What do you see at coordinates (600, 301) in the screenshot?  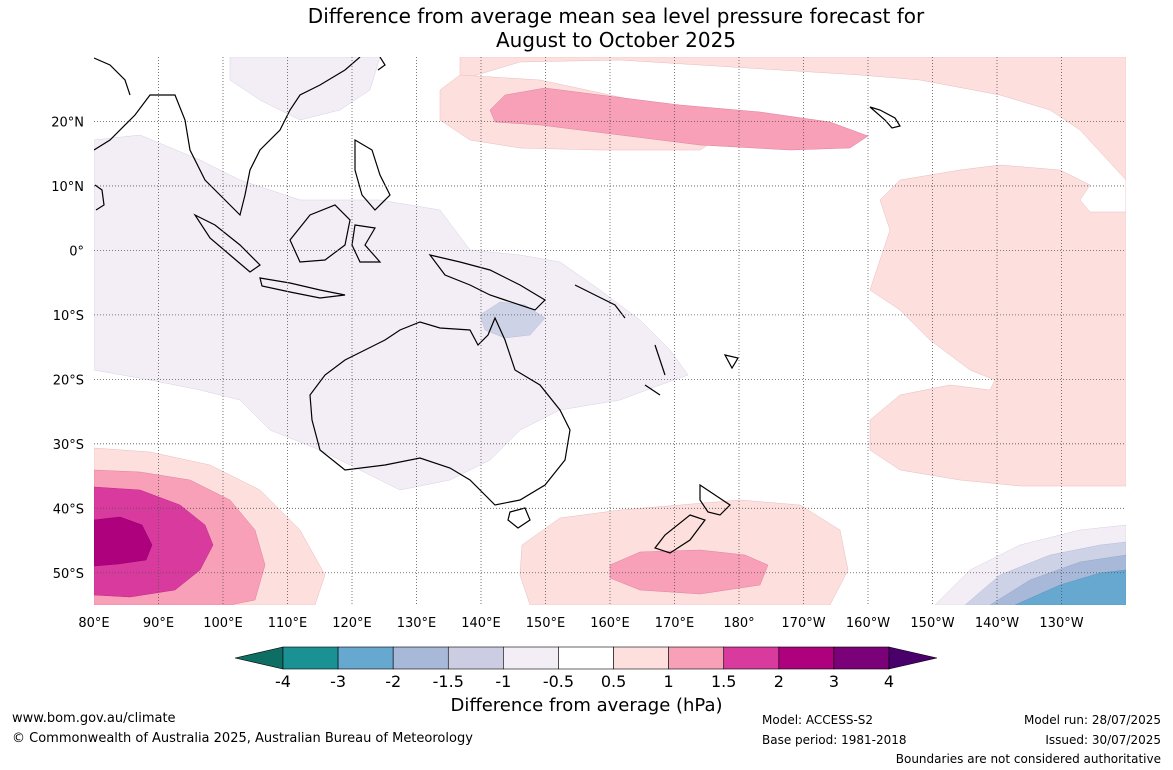 I see `solomon-islands-coastline` at bounding box center [600, 301].